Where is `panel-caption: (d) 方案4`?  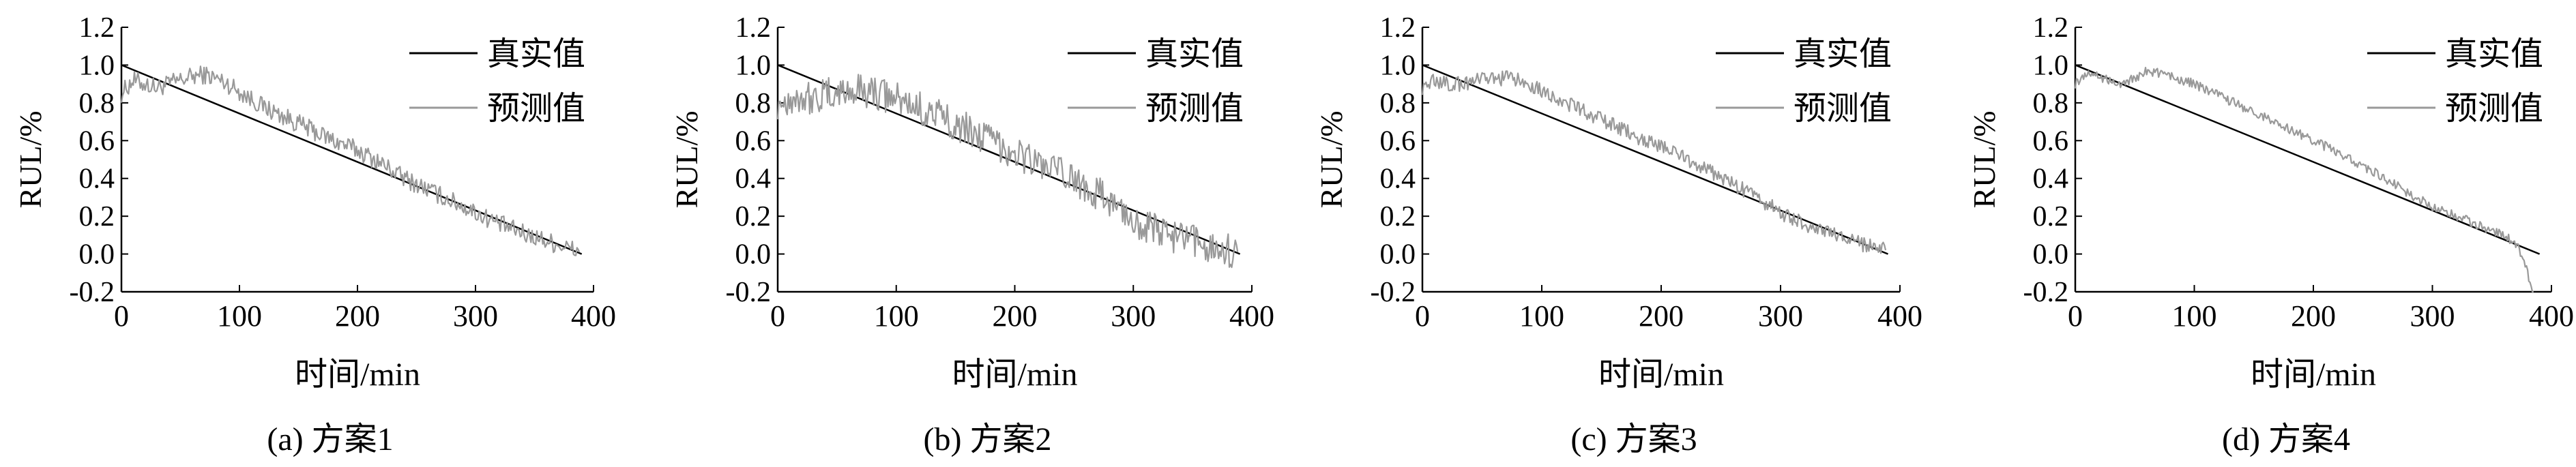
panel-caption: (d) 方案4 is located at coordinates (2286, 439).